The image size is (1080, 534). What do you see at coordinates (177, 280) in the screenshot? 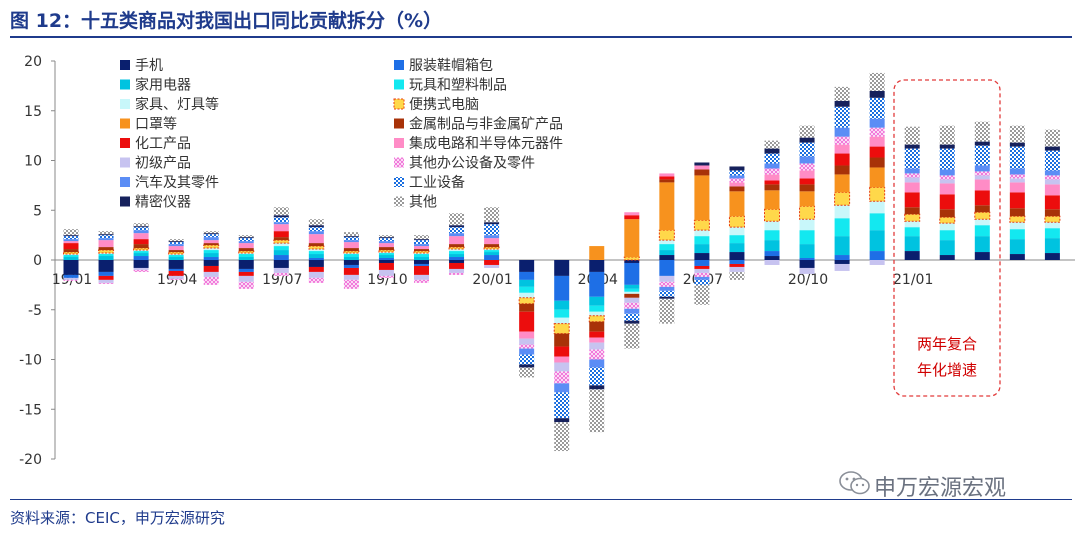
I see `x-tick-label: 19/04` at bounding box center [177, 280].